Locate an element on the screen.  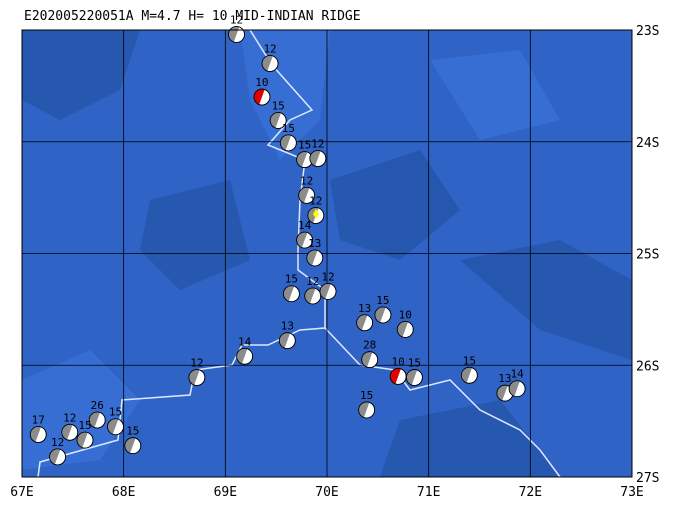
lon-tick-label: 69E is located at coordinates (225, 492).